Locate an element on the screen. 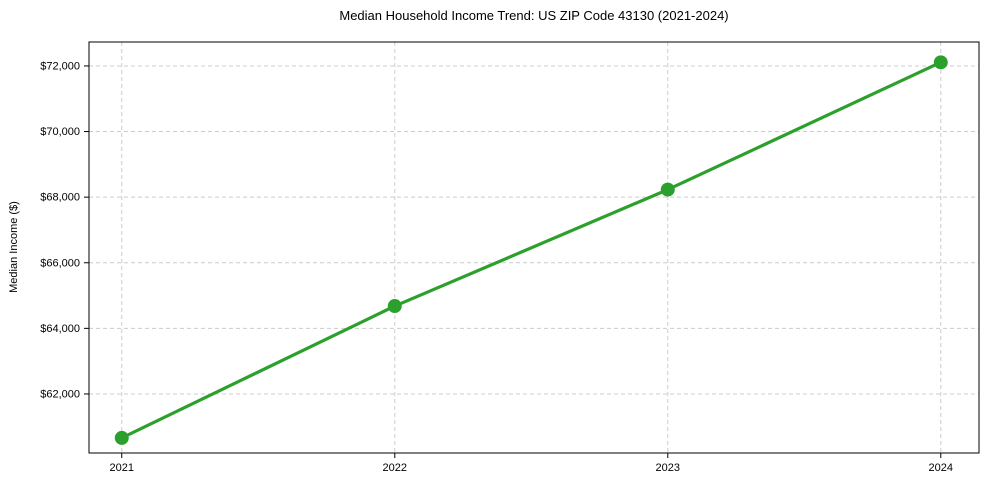 The width and height of the screenshot is (989, 490). y-tick-label: $70,000 is located at coordinates (60, 132).